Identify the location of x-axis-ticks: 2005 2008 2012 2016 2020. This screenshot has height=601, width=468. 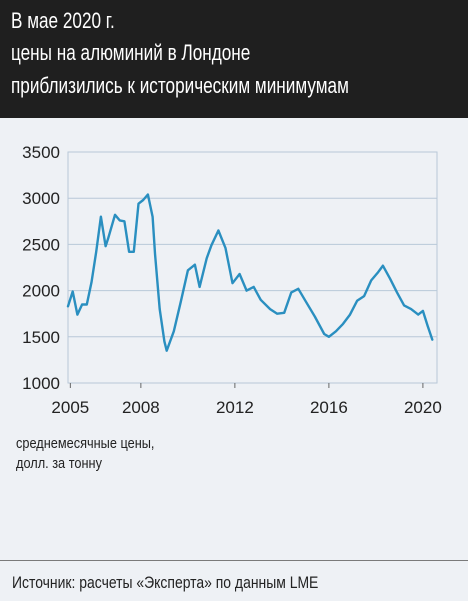
(246, 400).